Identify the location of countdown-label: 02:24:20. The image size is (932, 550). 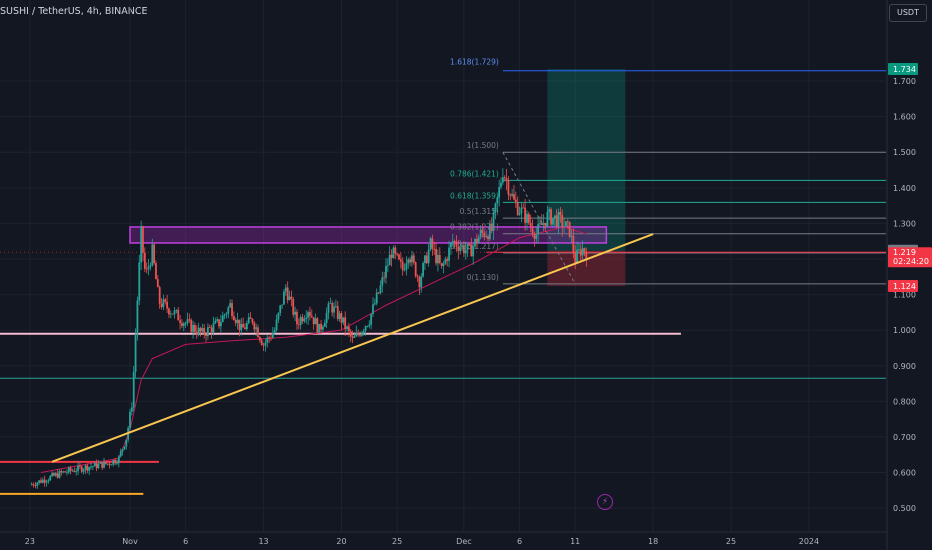
(911, 261).